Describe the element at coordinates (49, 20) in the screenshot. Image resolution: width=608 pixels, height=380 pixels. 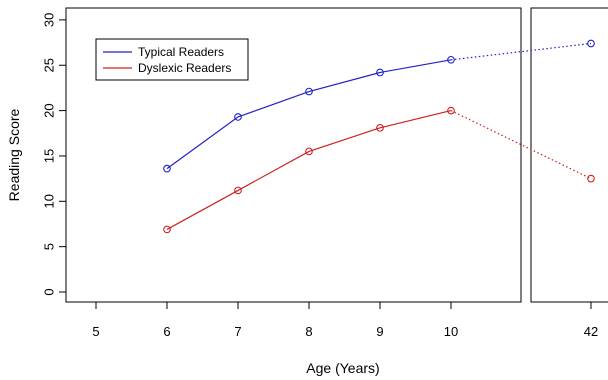
I see `y-tick-label: 30` at that location.